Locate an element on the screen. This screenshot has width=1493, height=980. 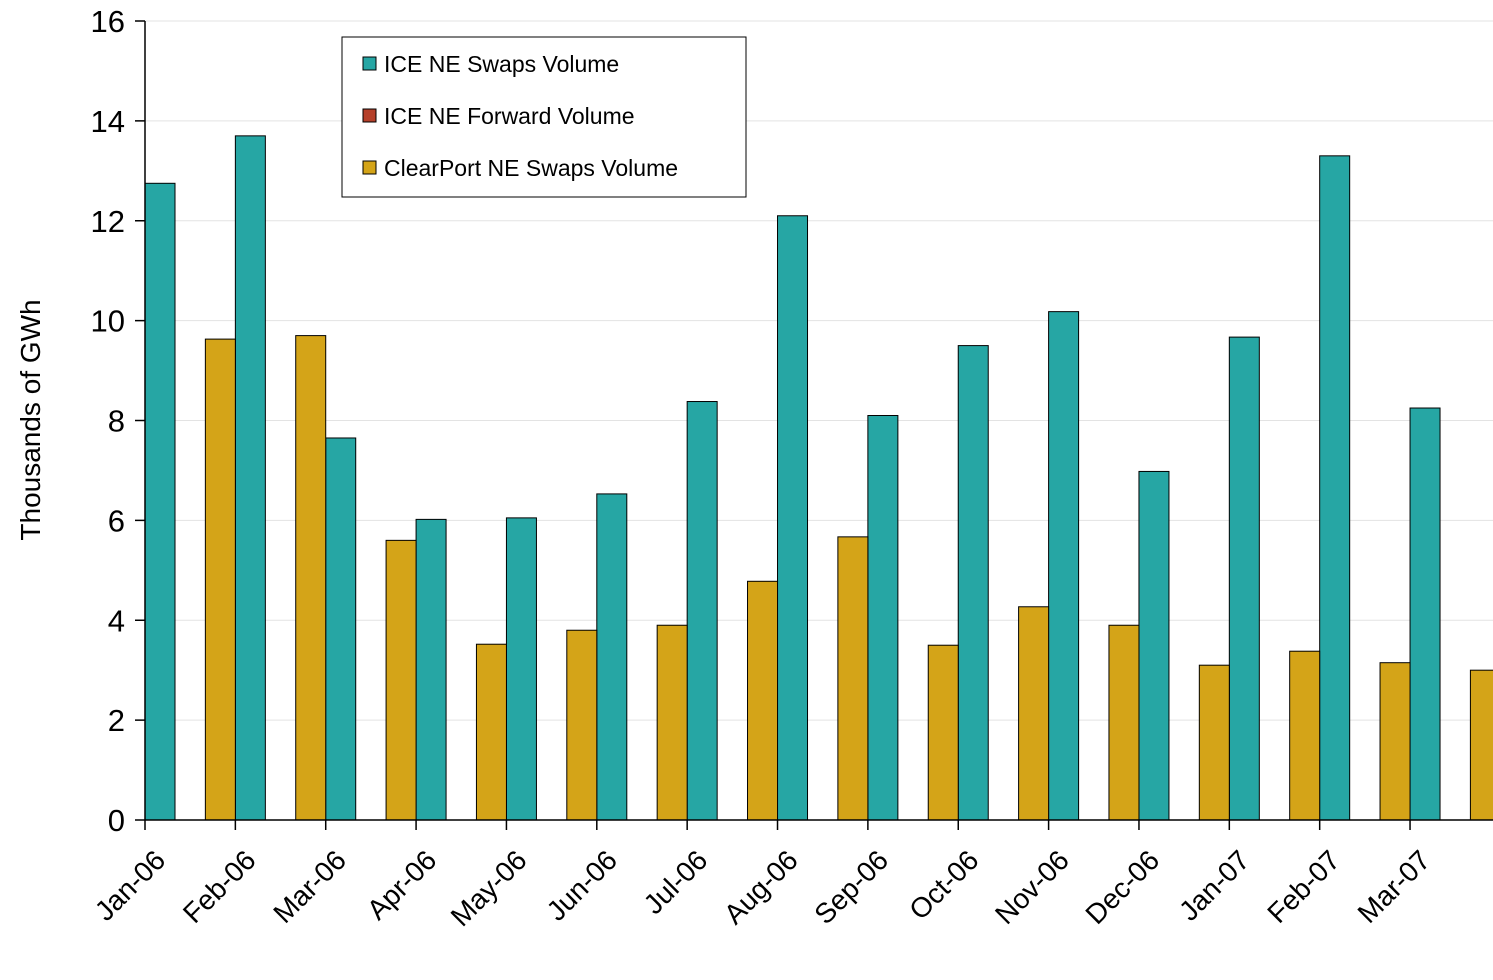
x-tick-label: Nov-06 is located at coordinates (1032, 887).